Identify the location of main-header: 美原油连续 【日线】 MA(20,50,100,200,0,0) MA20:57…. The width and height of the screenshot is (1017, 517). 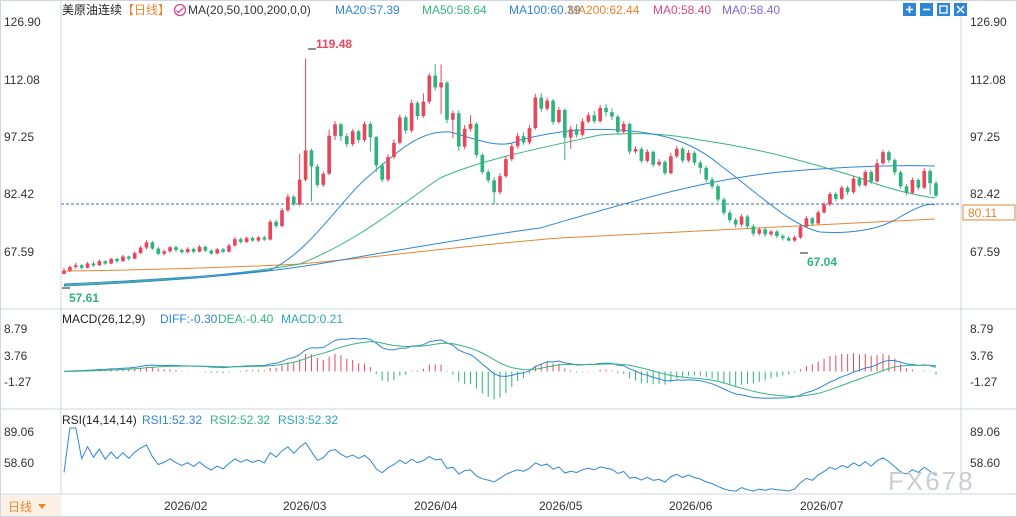
(421, 9).